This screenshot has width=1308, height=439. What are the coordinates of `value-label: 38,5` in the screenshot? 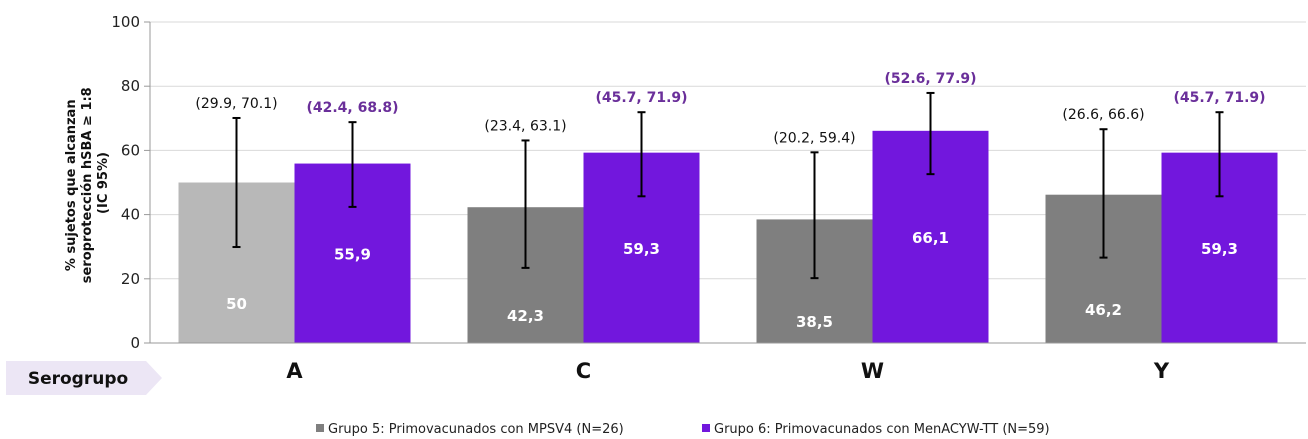 It's located at (814, 322).